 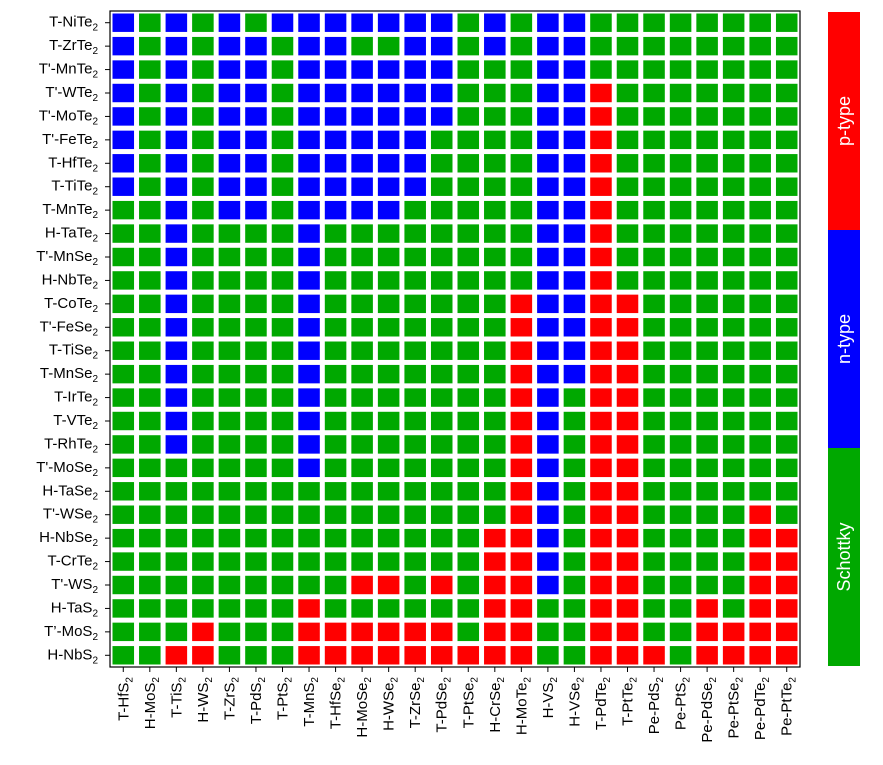 What do you see at coordinates (521, 280) in the screenshot?
I see `heatmap-cell: H-NbTe2 / H-MoTe2: Schottky` at bounding box center [521, 280].